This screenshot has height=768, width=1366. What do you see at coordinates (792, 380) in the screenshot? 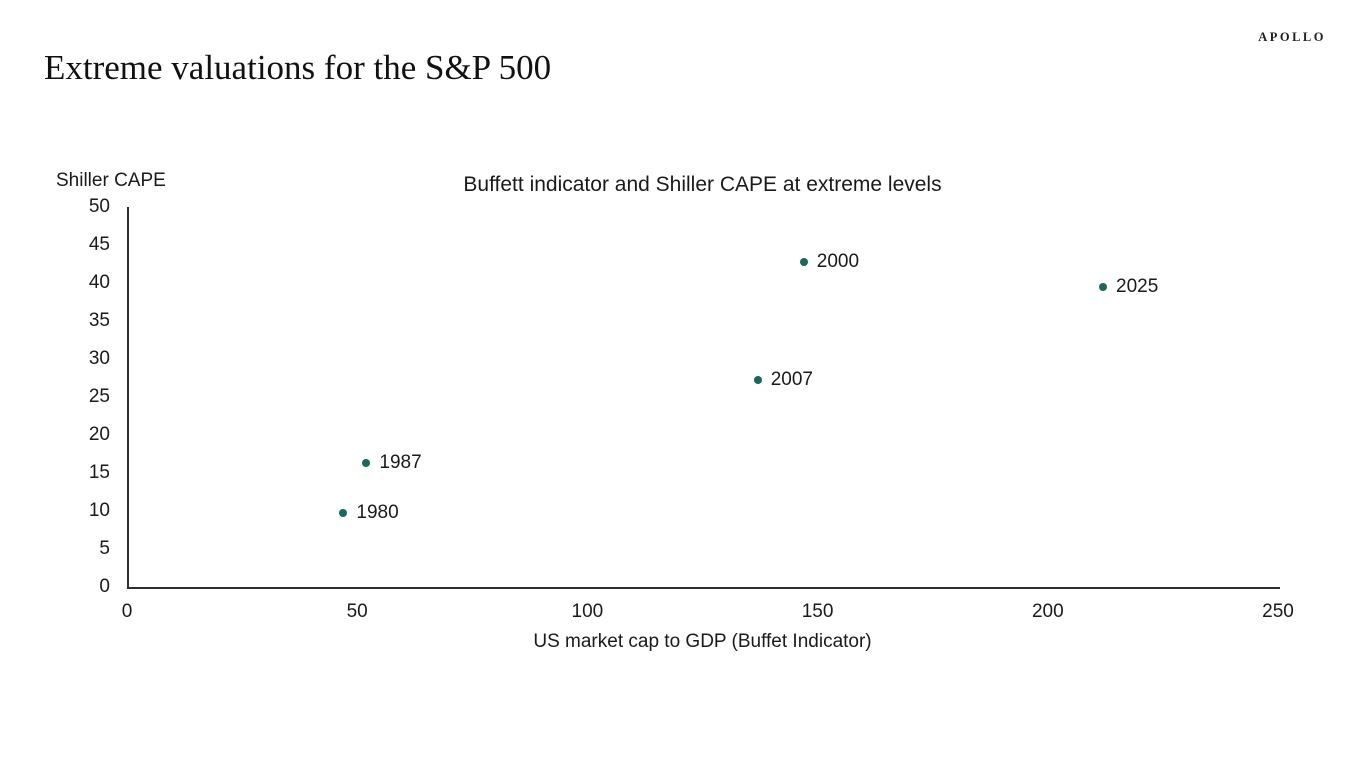
I see `data-point-label: 2007` at bounding box center [792, 380].